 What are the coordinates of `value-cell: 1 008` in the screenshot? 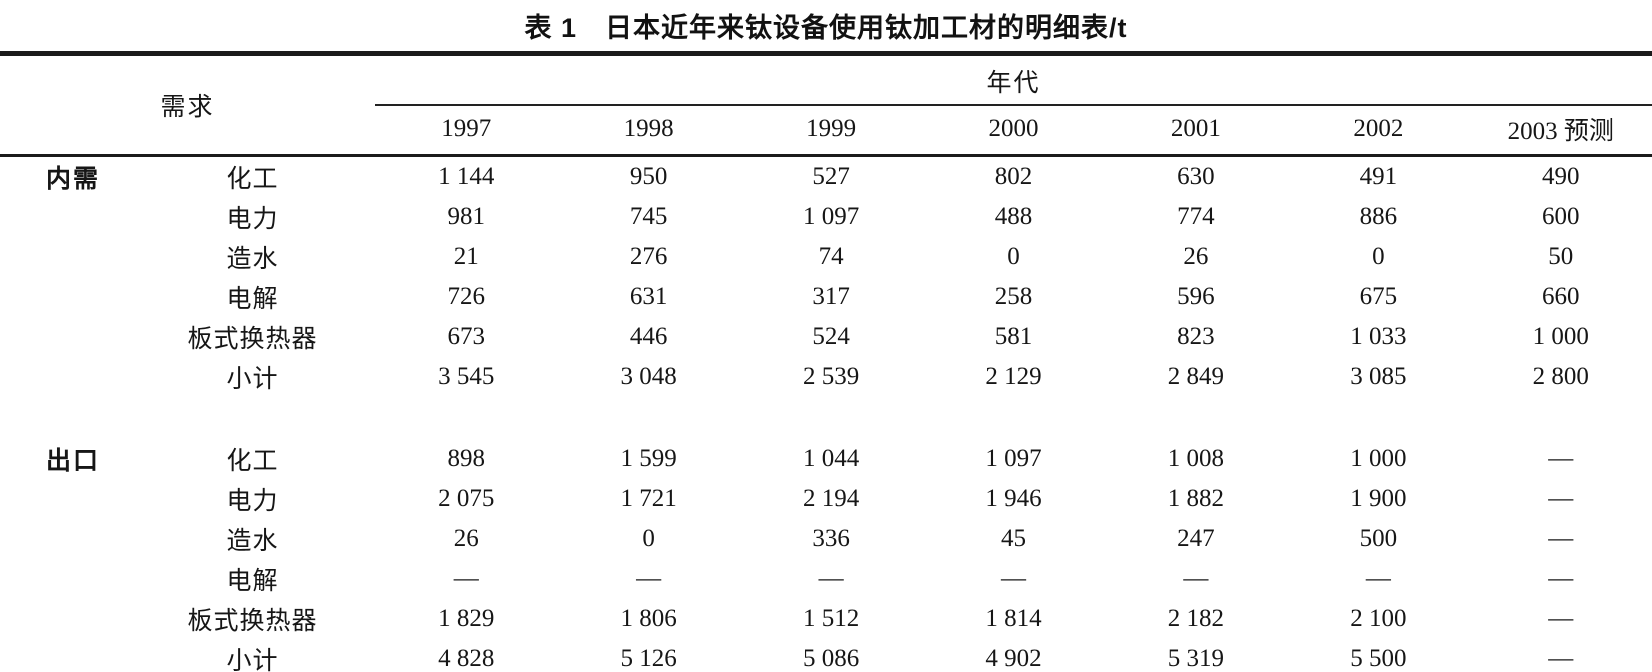 It's located at (1196, 458).